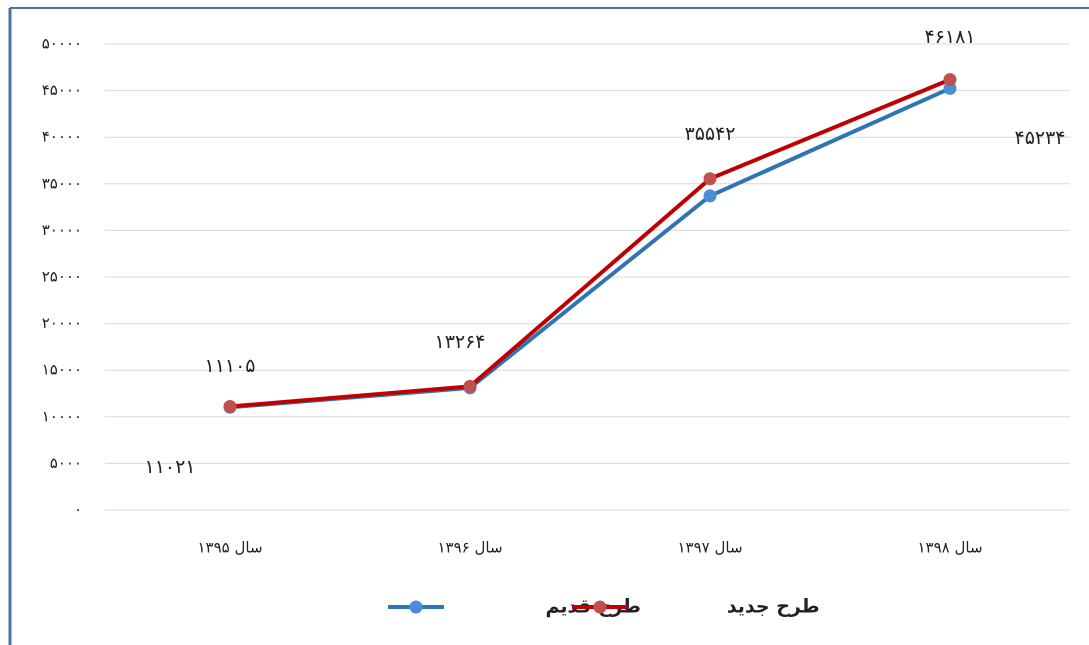 Image resolution: width=1089 pixels, height=645 pixels. What do you see at coordinates (949, 548) in the screenshot?
I see `x-tick-label: سال ۱۳۹۸` at bounding box center [949, 548].